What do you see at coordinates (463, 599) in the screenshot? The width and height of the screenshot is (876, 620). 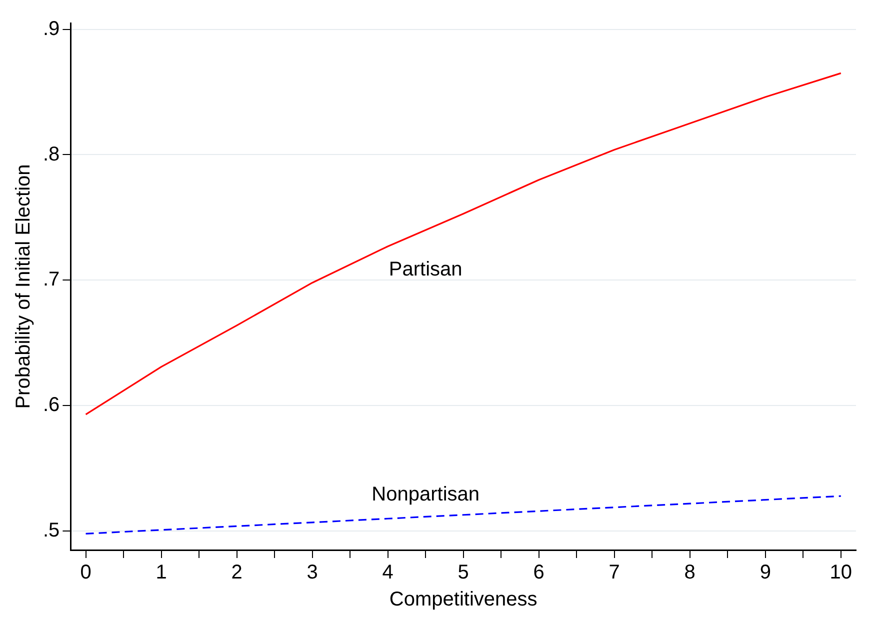 I see `x-axis-title: Competitiveness` at bounding box center [463, 599].